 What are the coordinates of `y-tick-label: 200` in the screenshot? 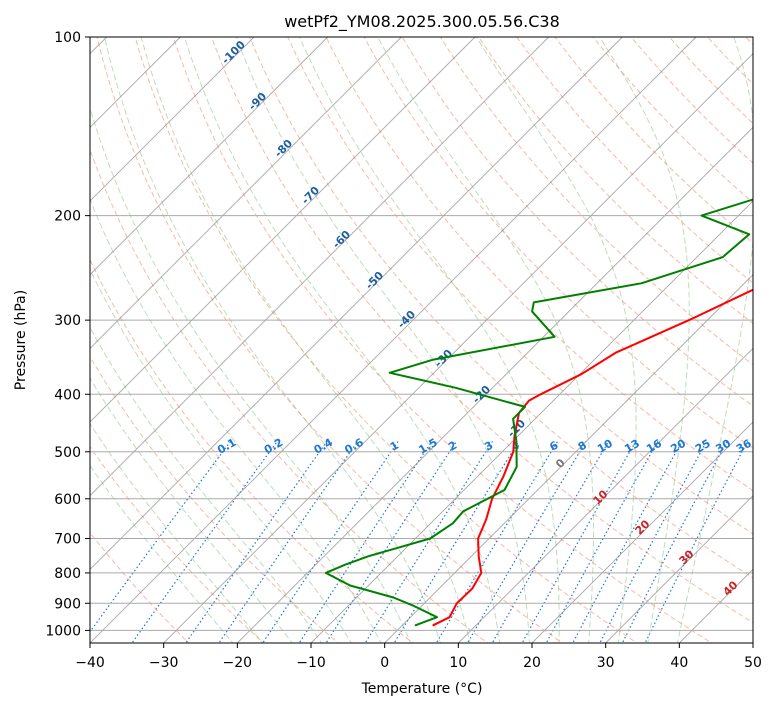 It's located at (67, 217).